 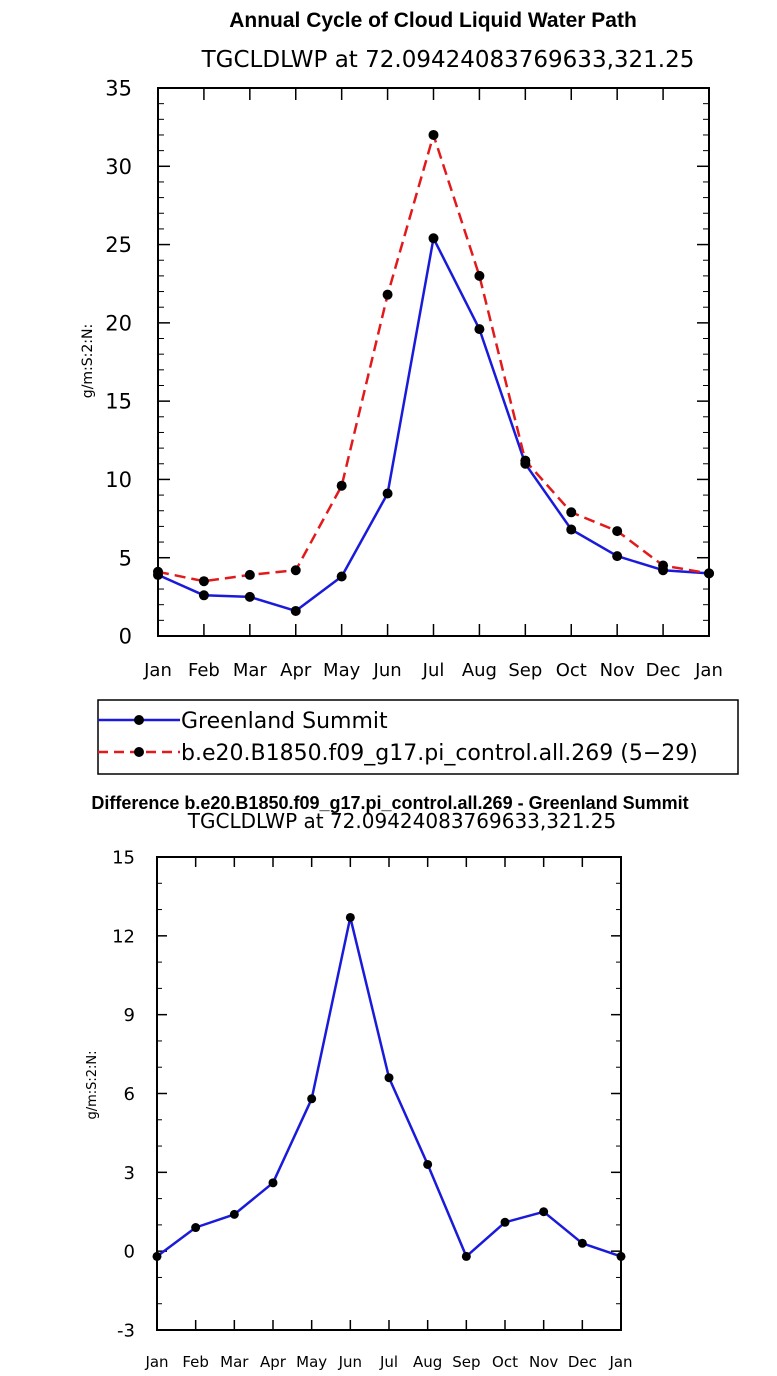 What do you see at coordinates (118, 363) in the screenshot?
I see `y-tick-labels: 0 5 10 15 20 25 30 35` at bounding box center [118, 363].